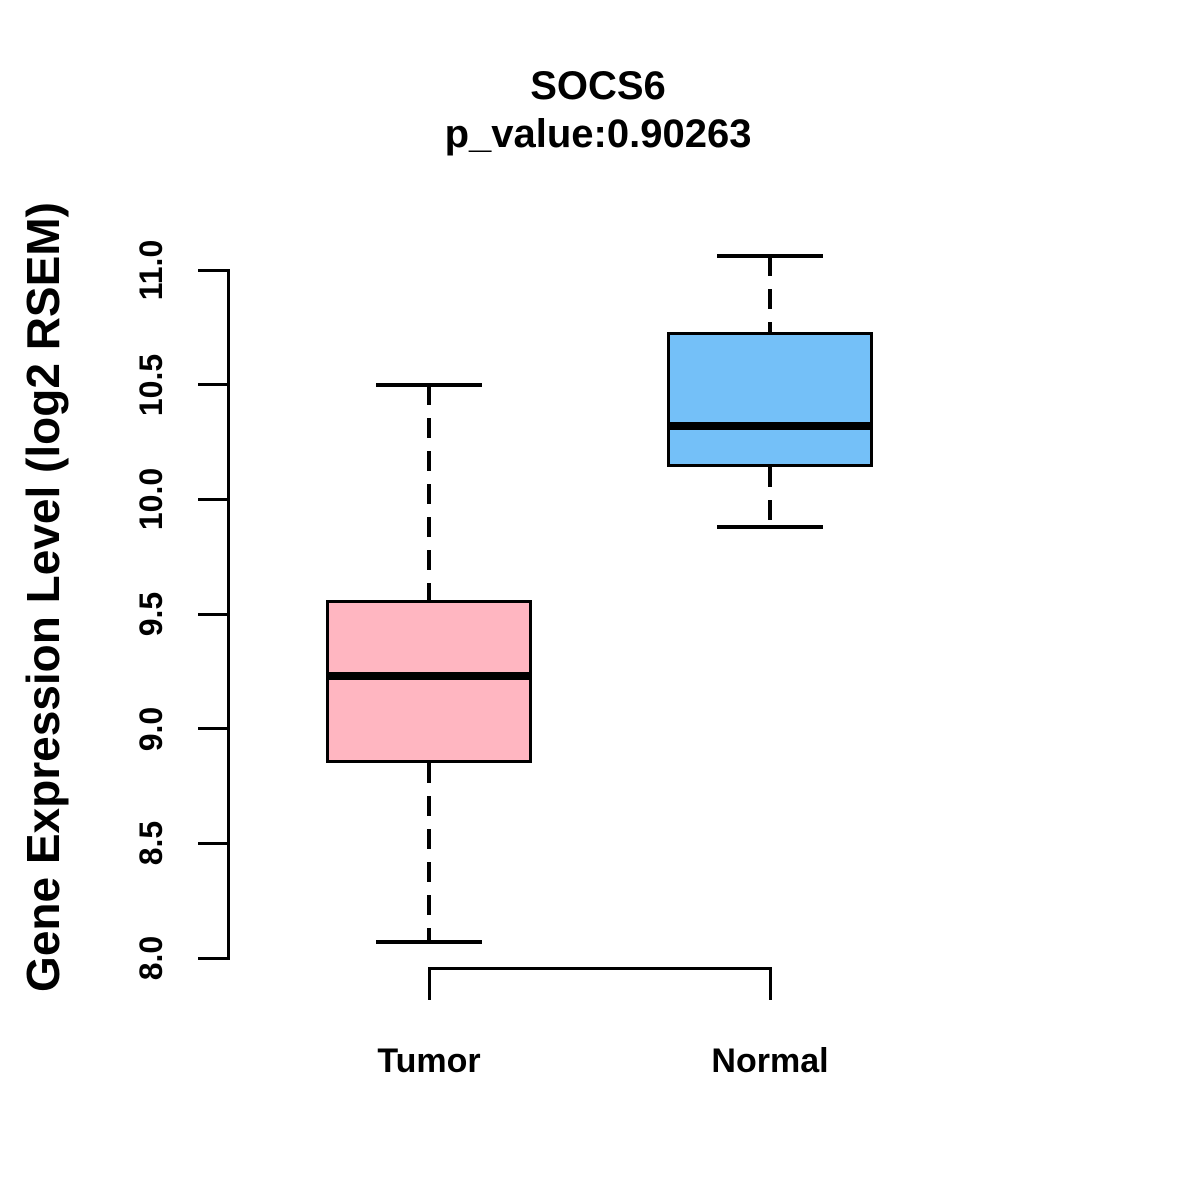 This screenshot has height=1200, width=1200. Describe the element at coordinates (599, 968) in the screenshot. I see `x-axis-line` at that location.